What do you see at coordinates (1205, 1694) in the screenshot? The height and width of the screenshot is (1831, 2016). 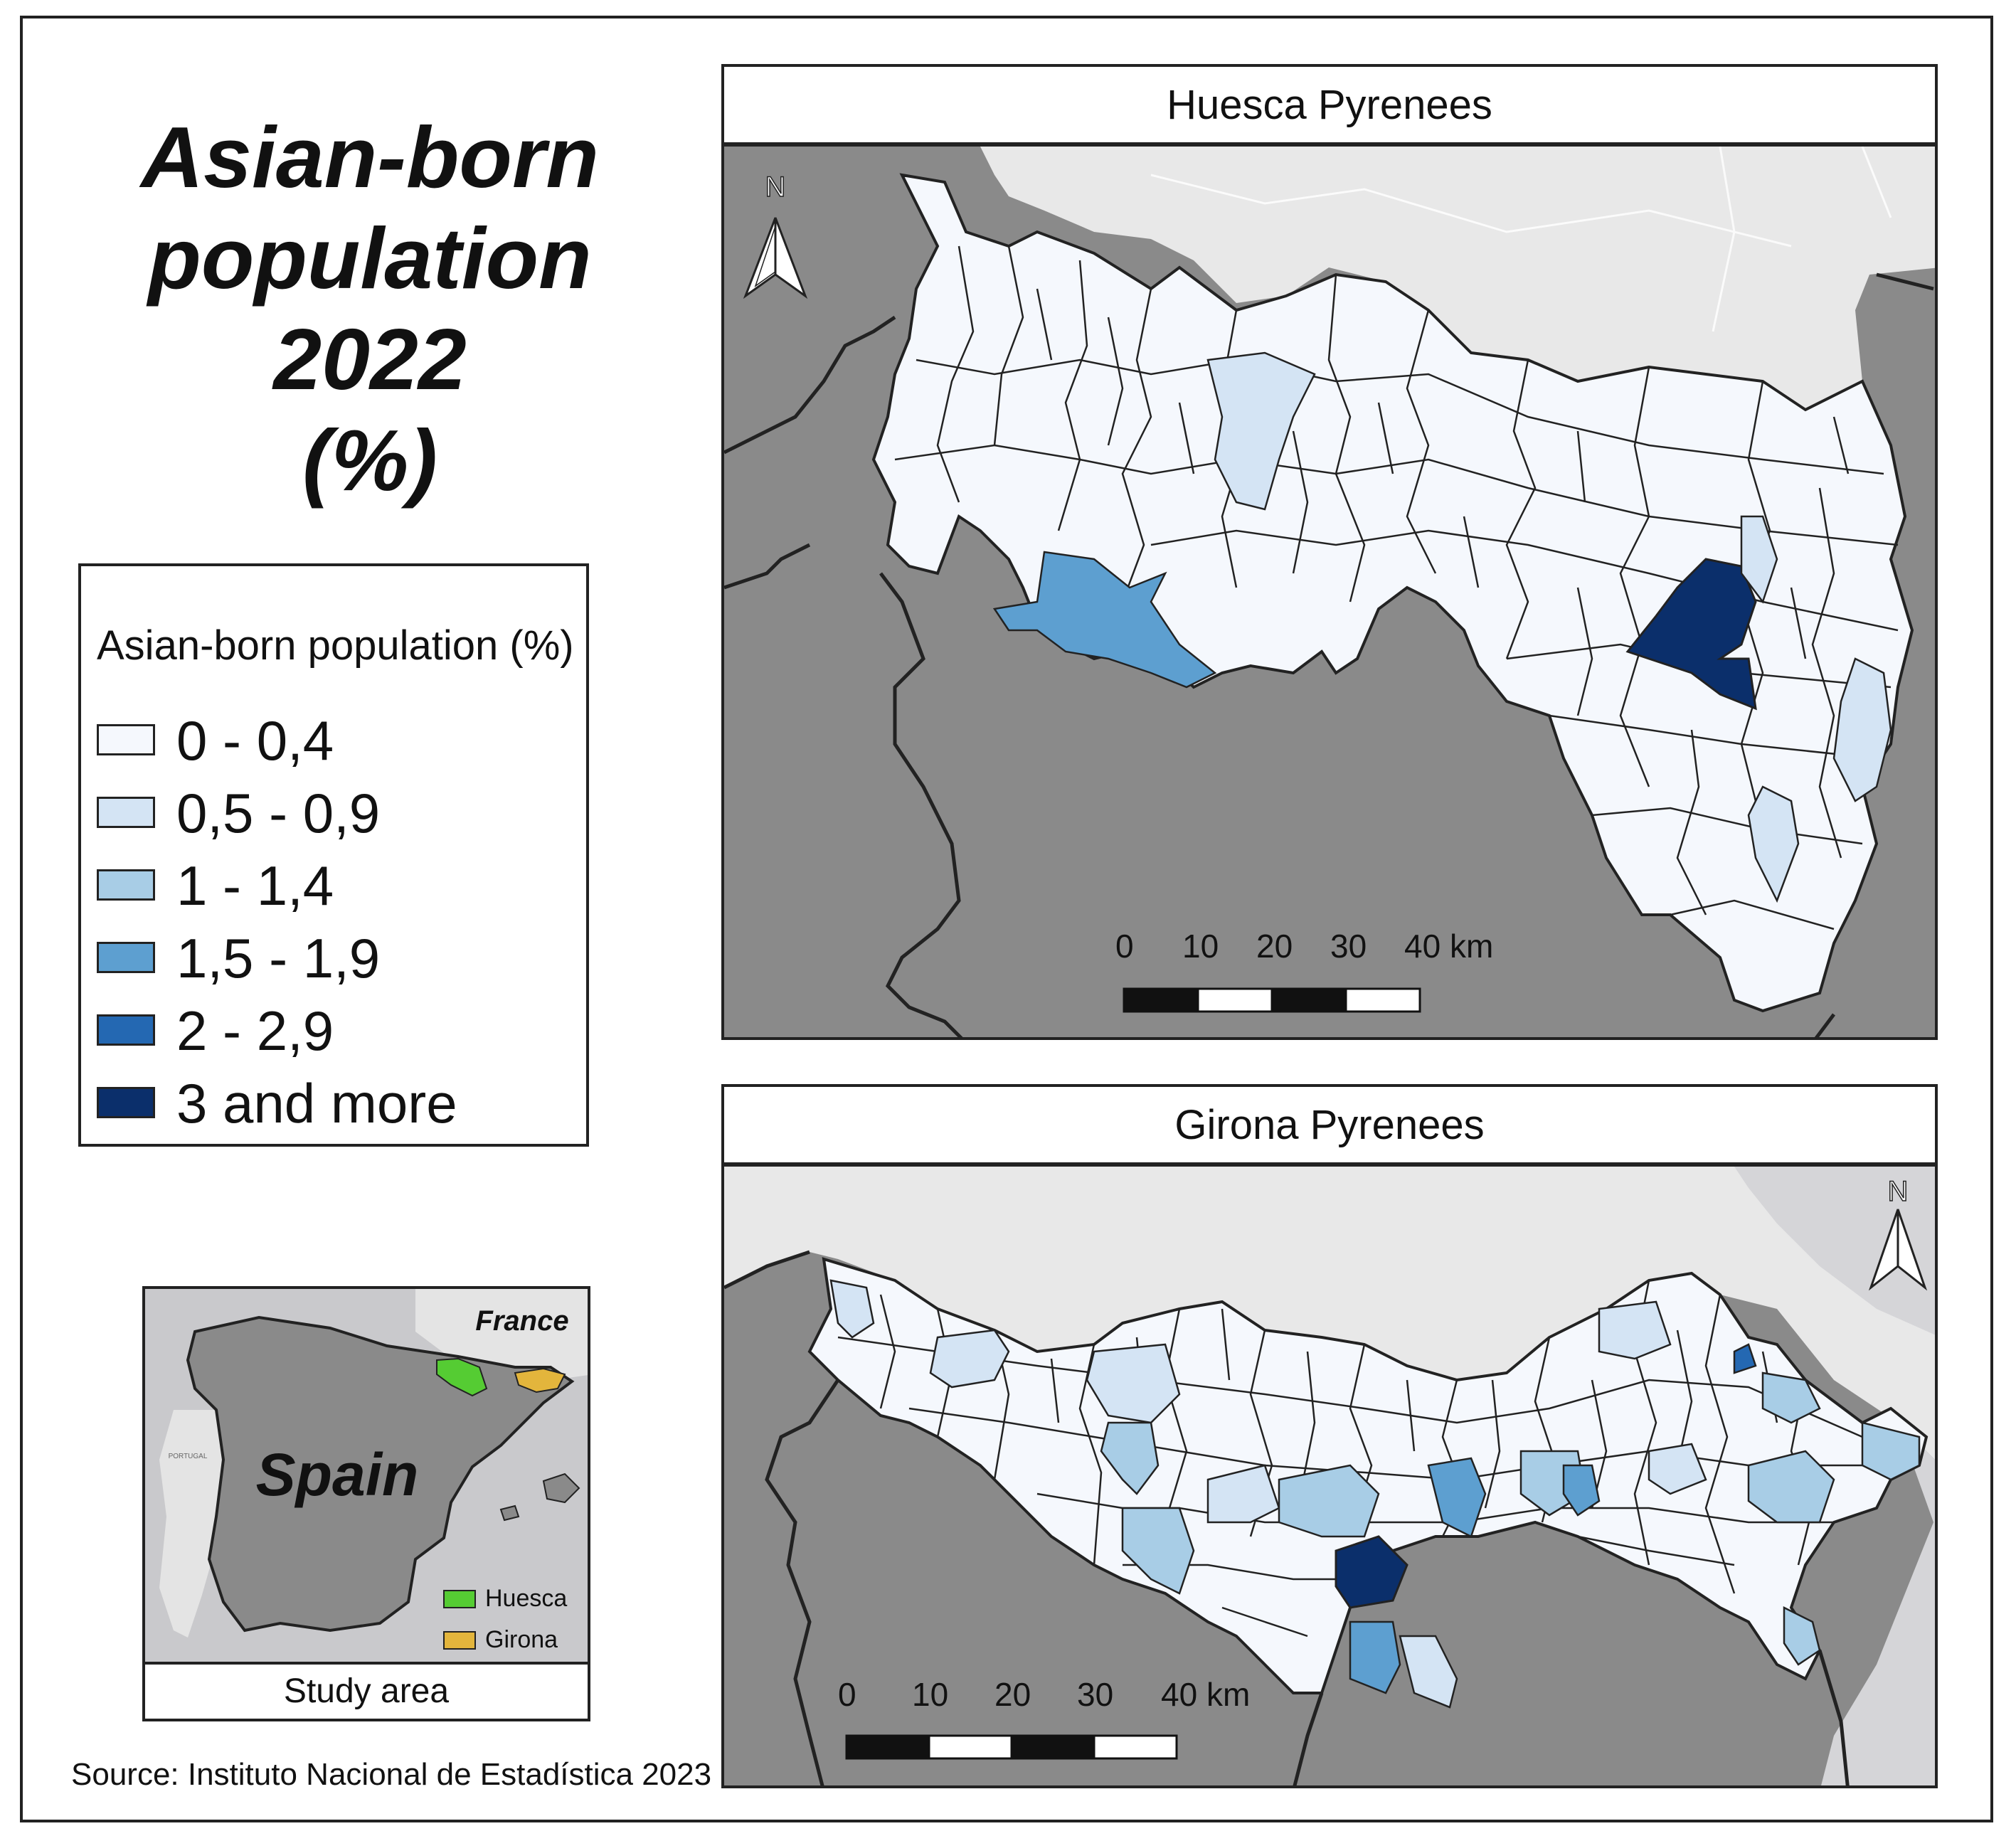 I see `girona-scale-40: 40 km` at bounding box center [1205, 1694].